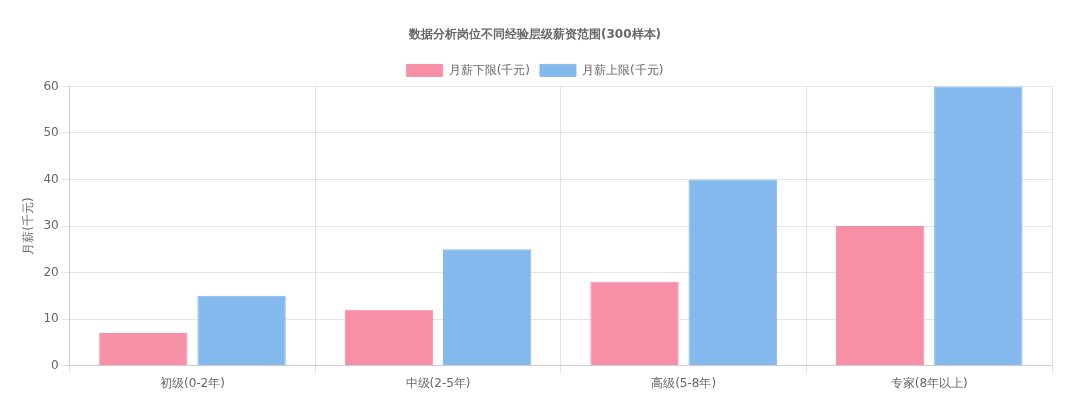 The image size is (1080, 406). I want to click on x-tick-label: 初级(0-2年), so click(192, 382).